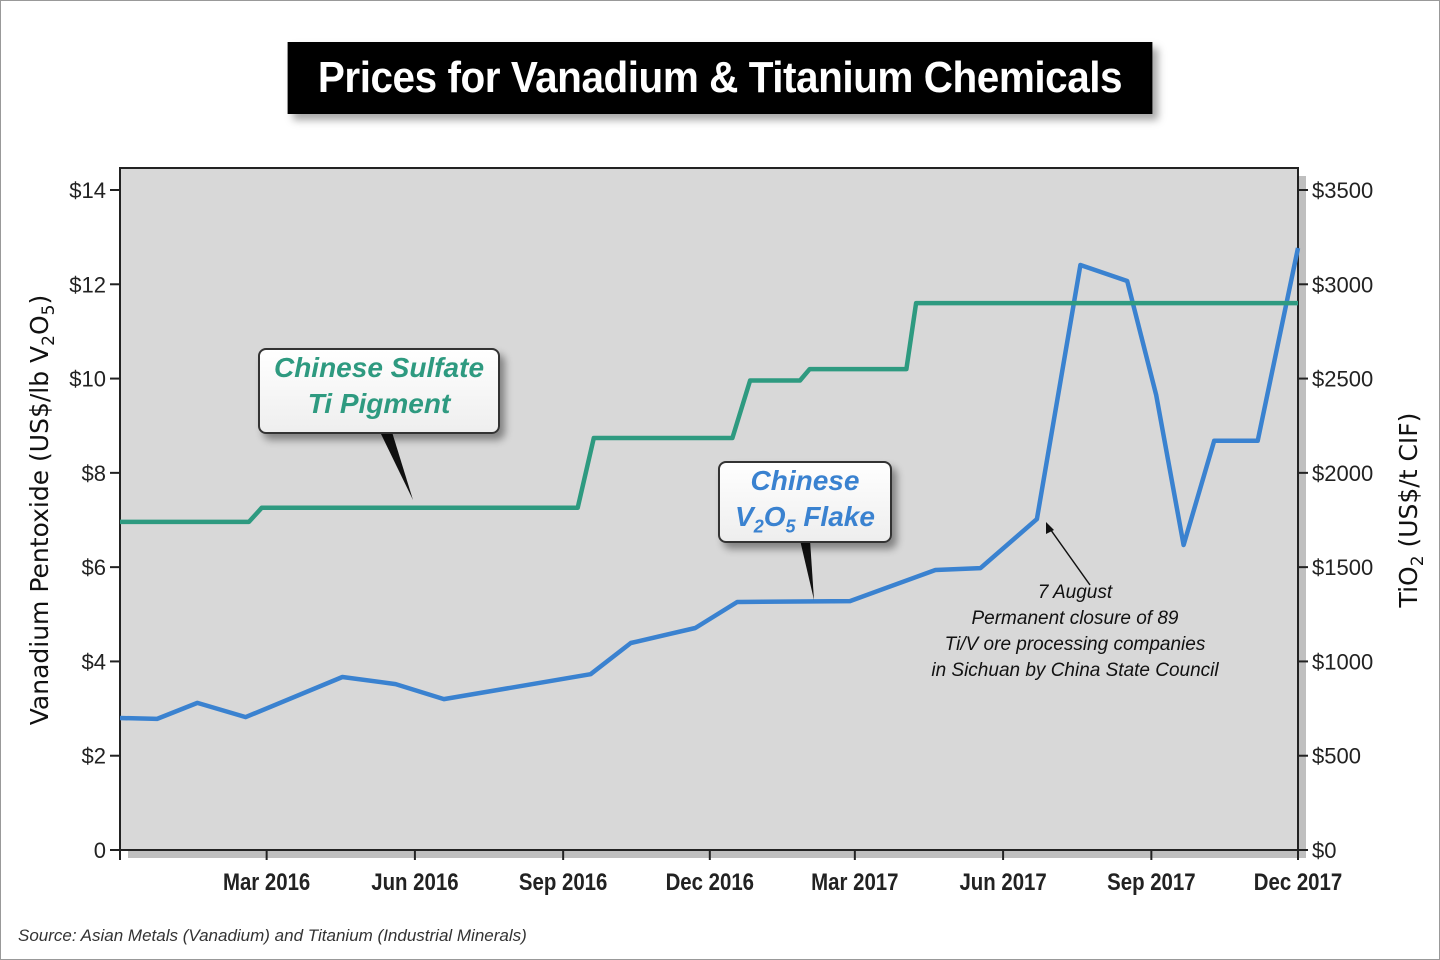 This screenshot has height=960, width=1440. What do you see at coordinates (379, 403) in the screenshot?
I see `ti-callout-line2: Ti Pigment` at bounding box center [379, 403].